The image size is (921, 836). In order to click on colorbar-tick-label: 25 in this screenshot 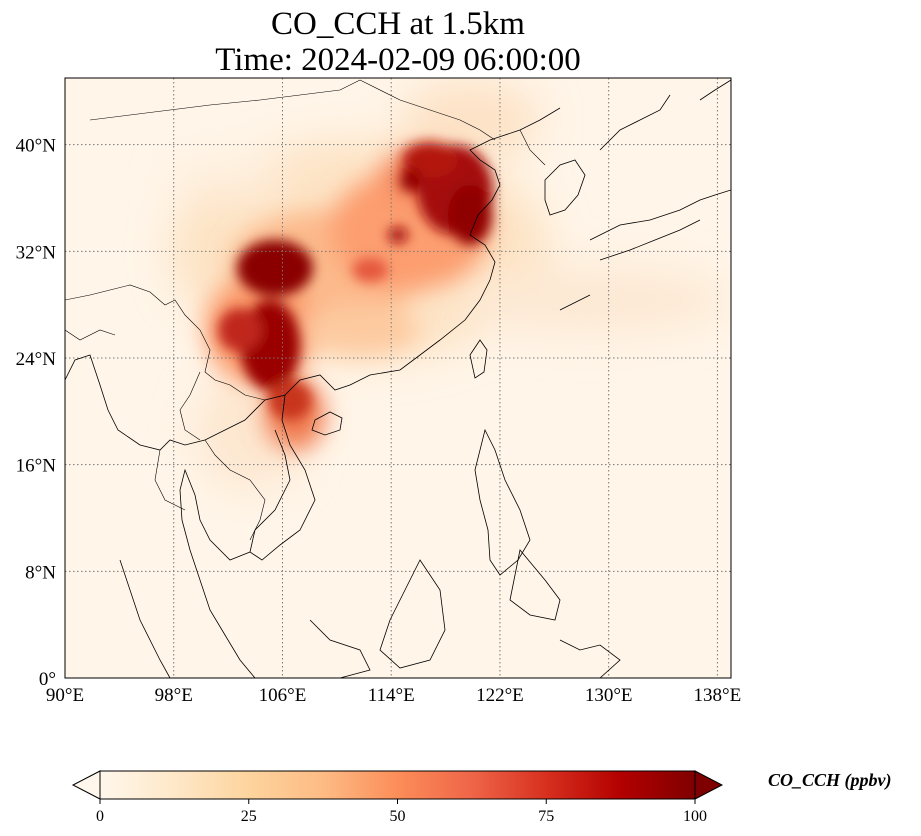, I will do `click(249, 816)`.